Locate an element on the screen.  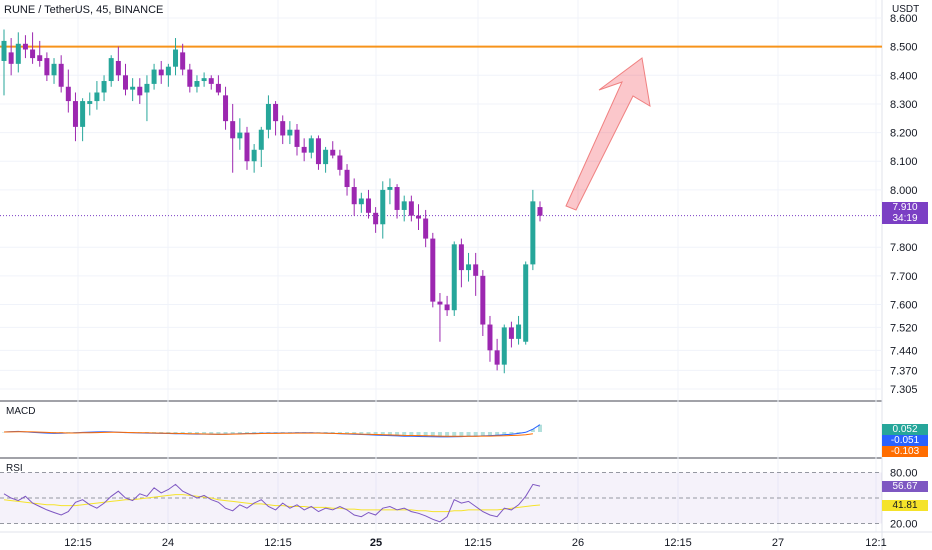
macd-signal-line is located at coordinates (268, 434).